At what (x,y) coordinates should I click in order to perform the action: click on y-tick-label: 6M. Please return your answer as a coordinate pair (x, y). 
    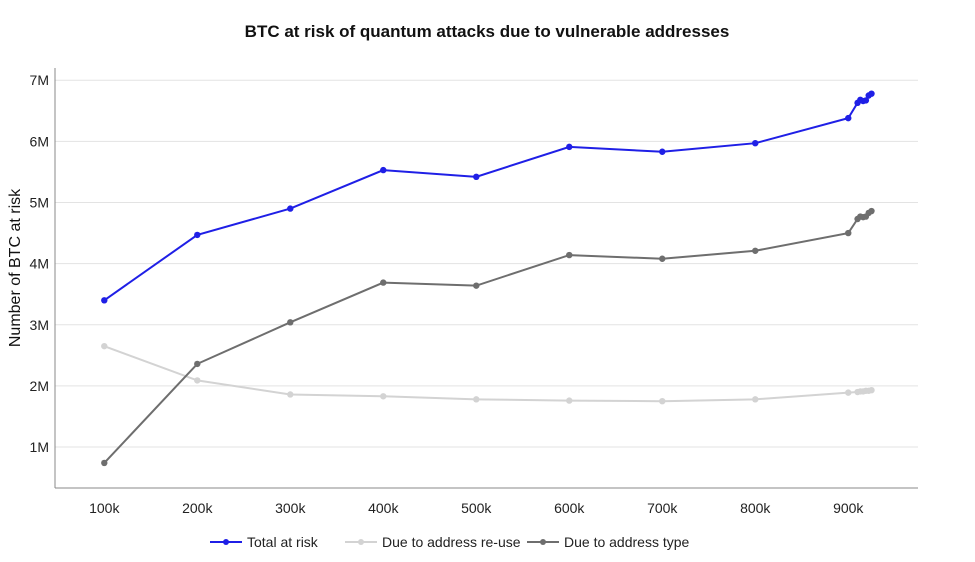
    Looking at the image, I should click on (39, 141).